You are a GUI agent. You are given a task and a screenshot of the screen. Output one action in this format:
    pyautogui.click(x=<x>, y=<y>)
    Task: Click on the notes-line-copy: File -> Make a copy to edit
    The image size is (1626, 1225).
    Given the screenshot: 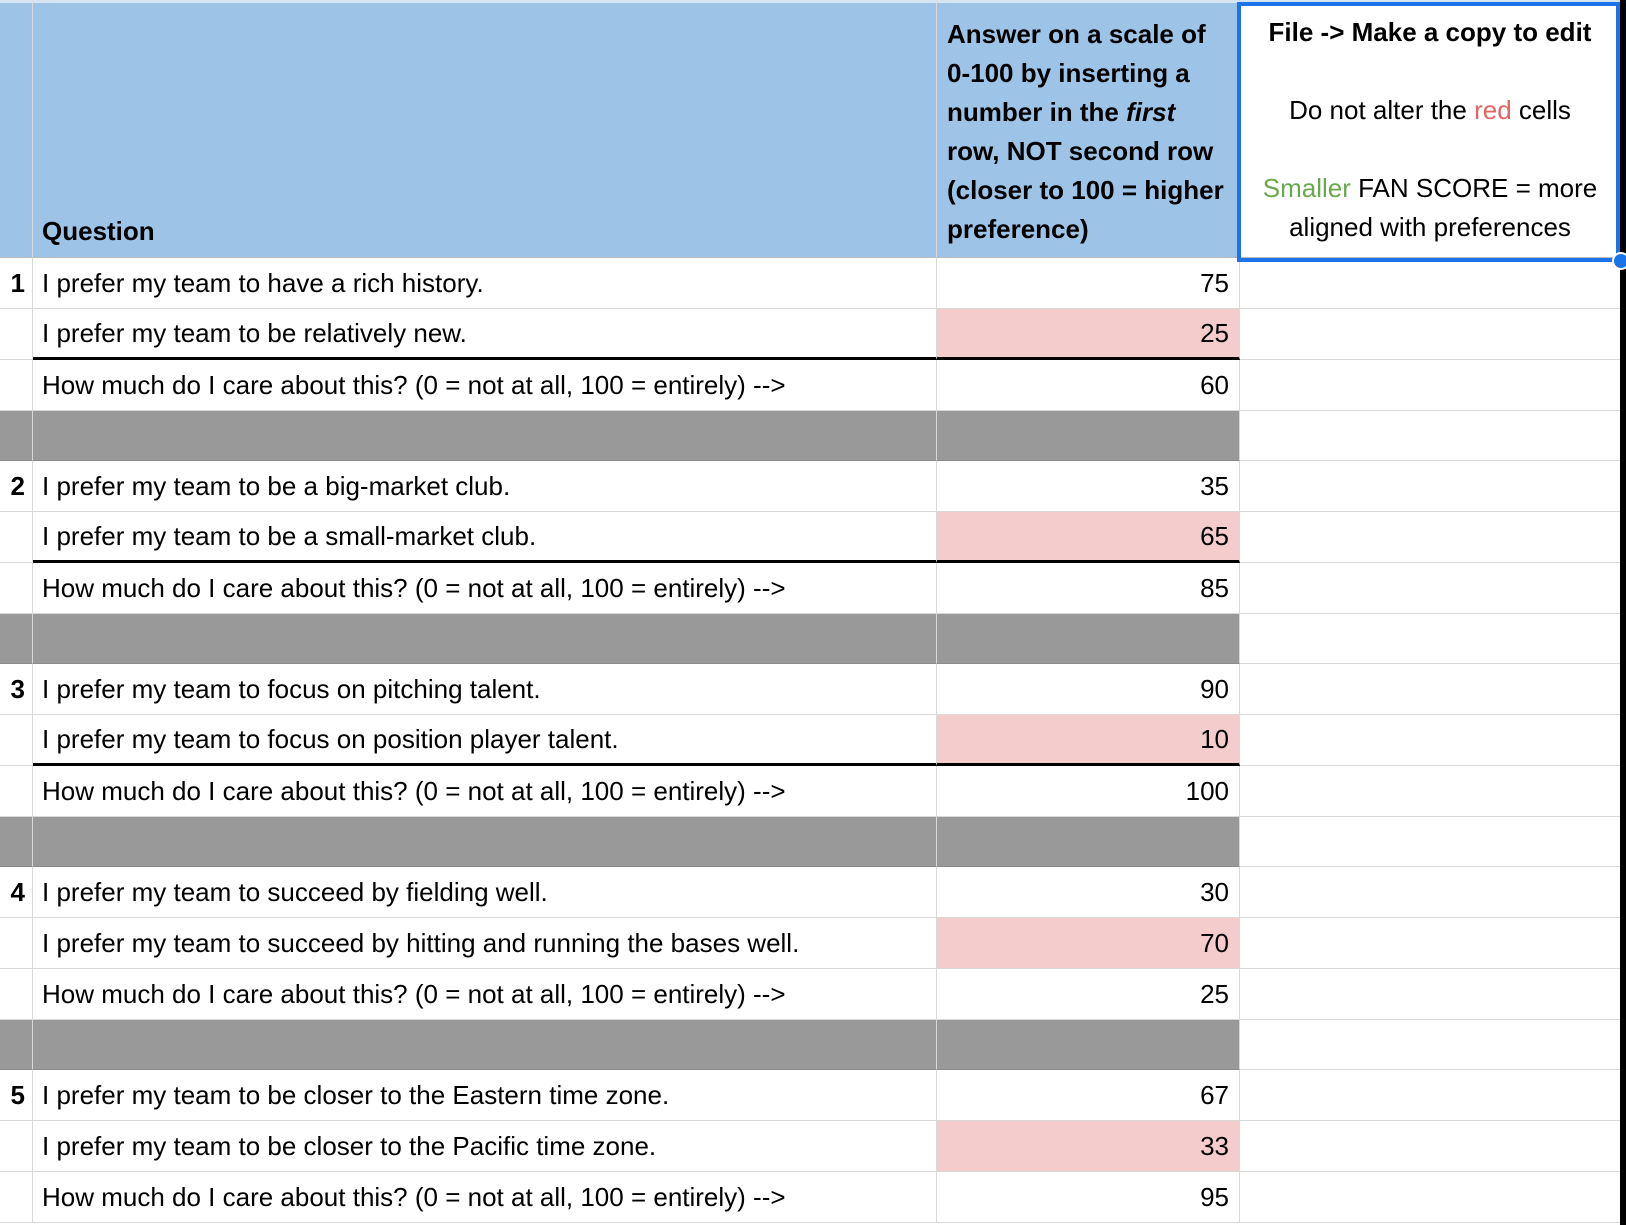 What is the action you would take?
    pyautogui.click(x=1430, y=32)
    